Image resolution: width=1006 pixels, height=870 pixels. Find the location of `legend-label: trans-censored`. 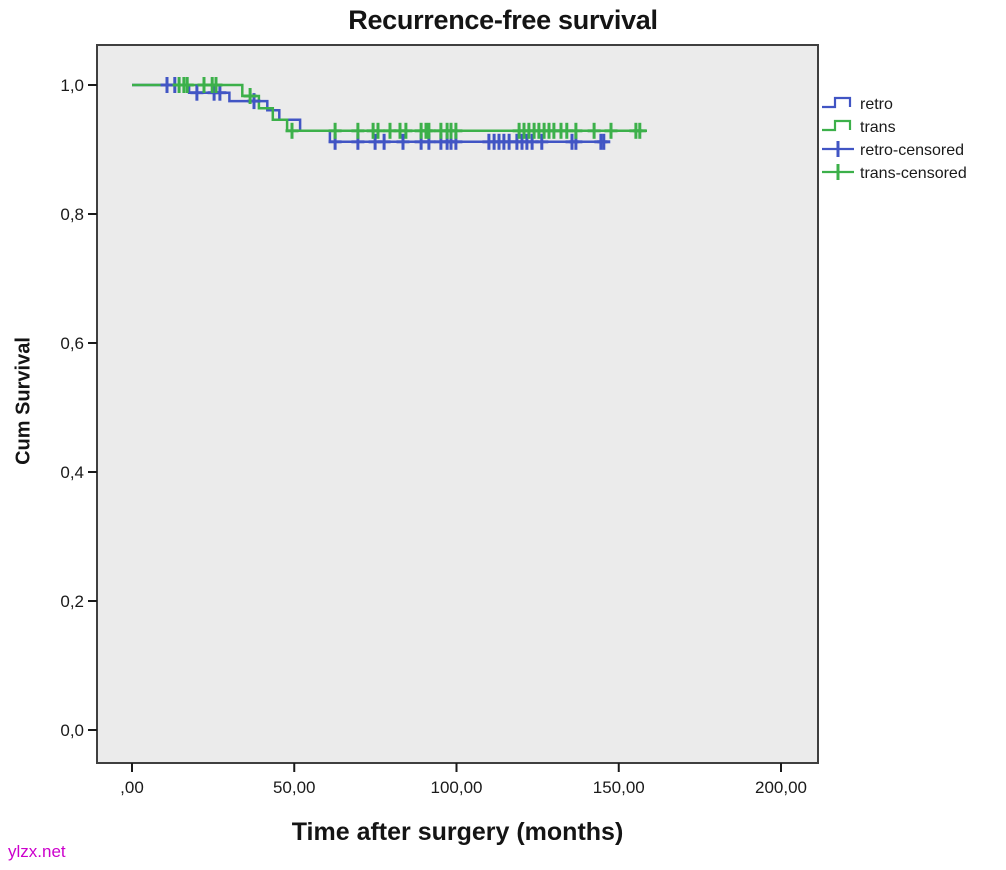

legend-label: trans-censored is located at coordinates (913, 173).